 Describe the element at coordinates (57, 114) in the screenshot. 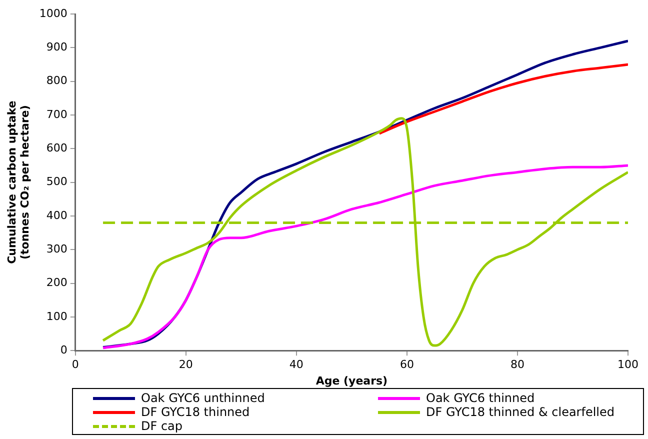

I see `y-tick-label: 700` at that location.